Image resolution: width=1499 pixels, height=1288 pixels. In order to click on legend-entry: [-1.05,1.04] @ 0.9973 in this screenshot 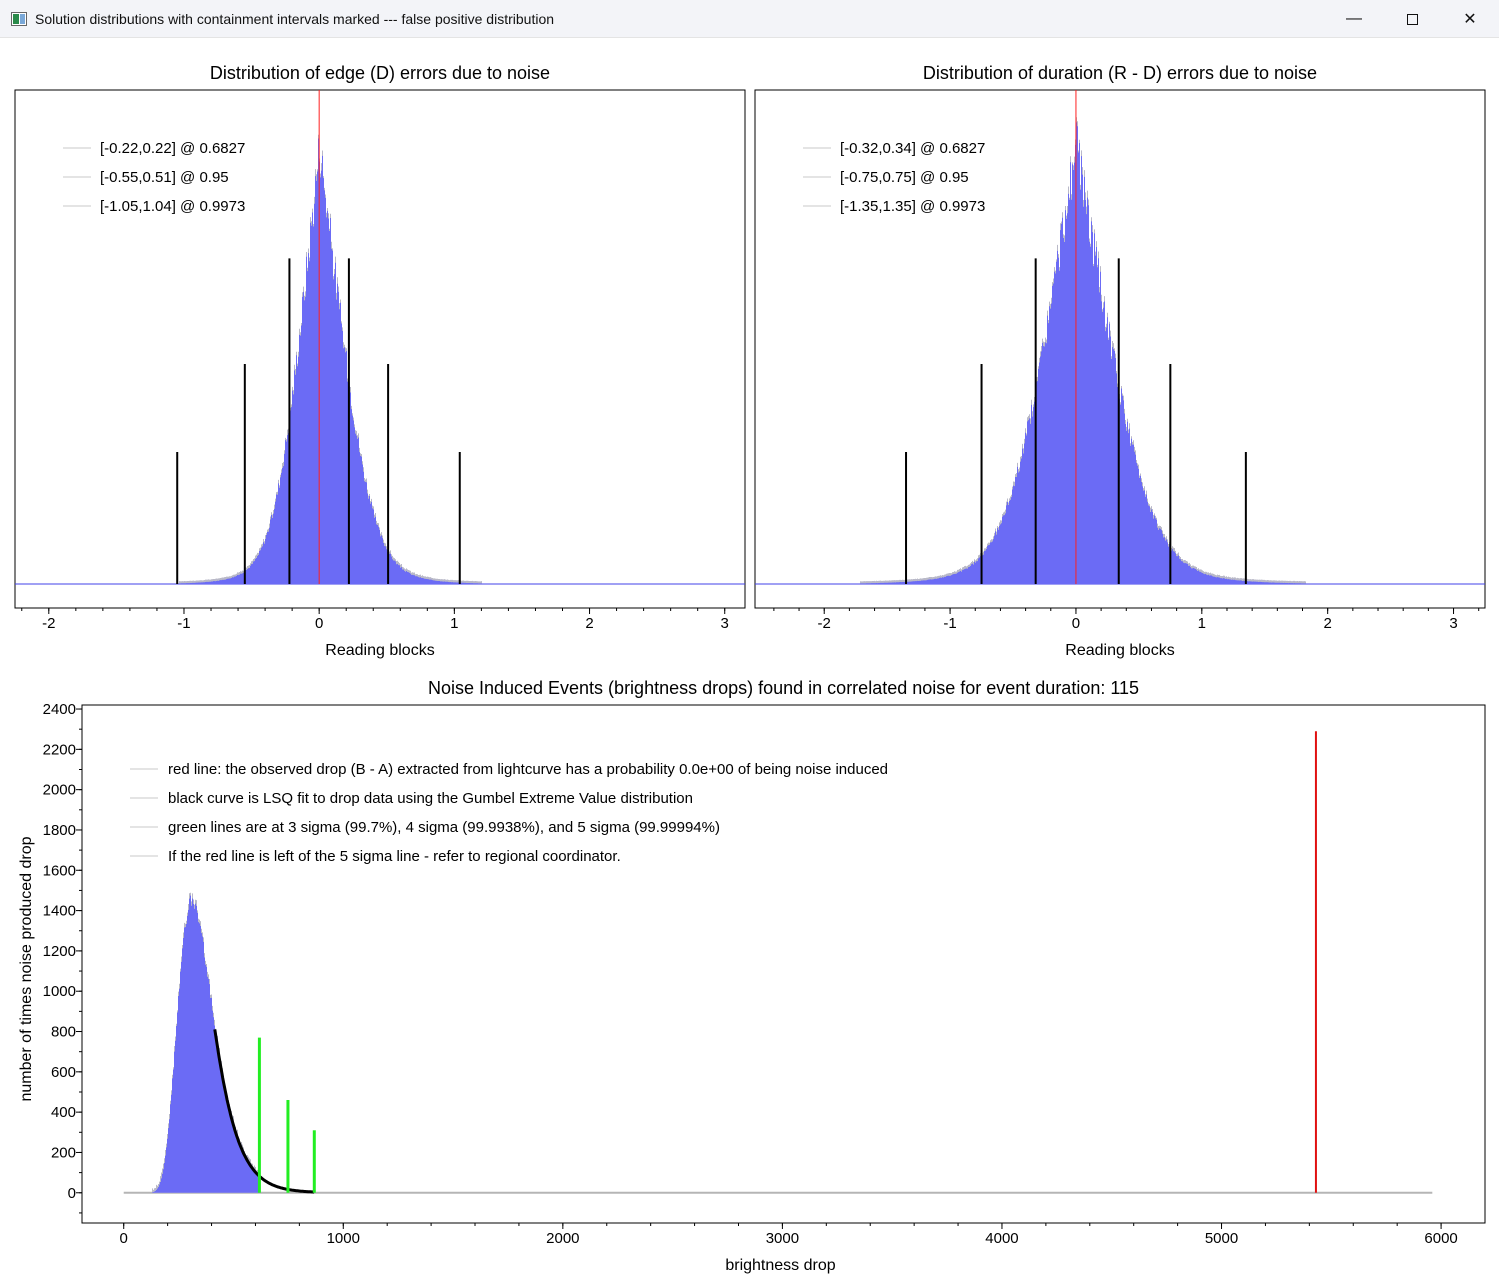, I will do `click(172, 206)`.